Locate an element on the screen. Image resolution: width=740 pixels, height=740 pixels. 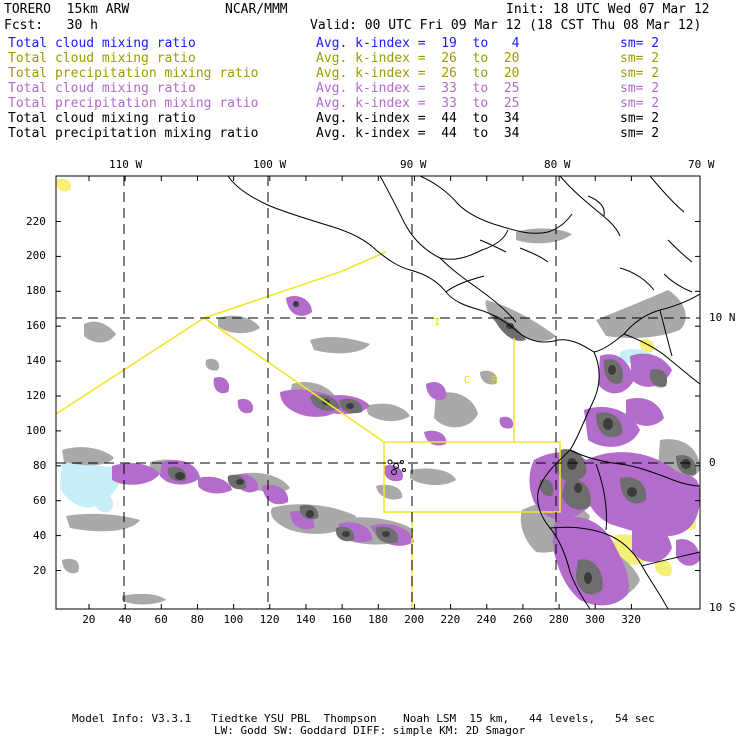
y-tick-label: 160 is located at coordinates (36, 326).